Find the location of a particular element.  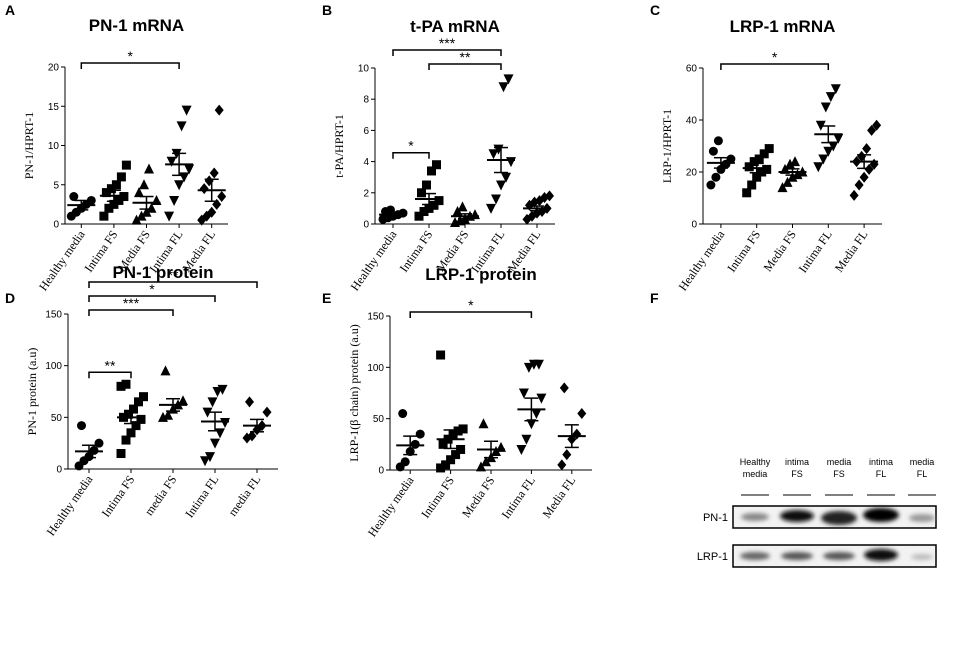

y-tick-label: 2 is located at coordinates (366, 193).